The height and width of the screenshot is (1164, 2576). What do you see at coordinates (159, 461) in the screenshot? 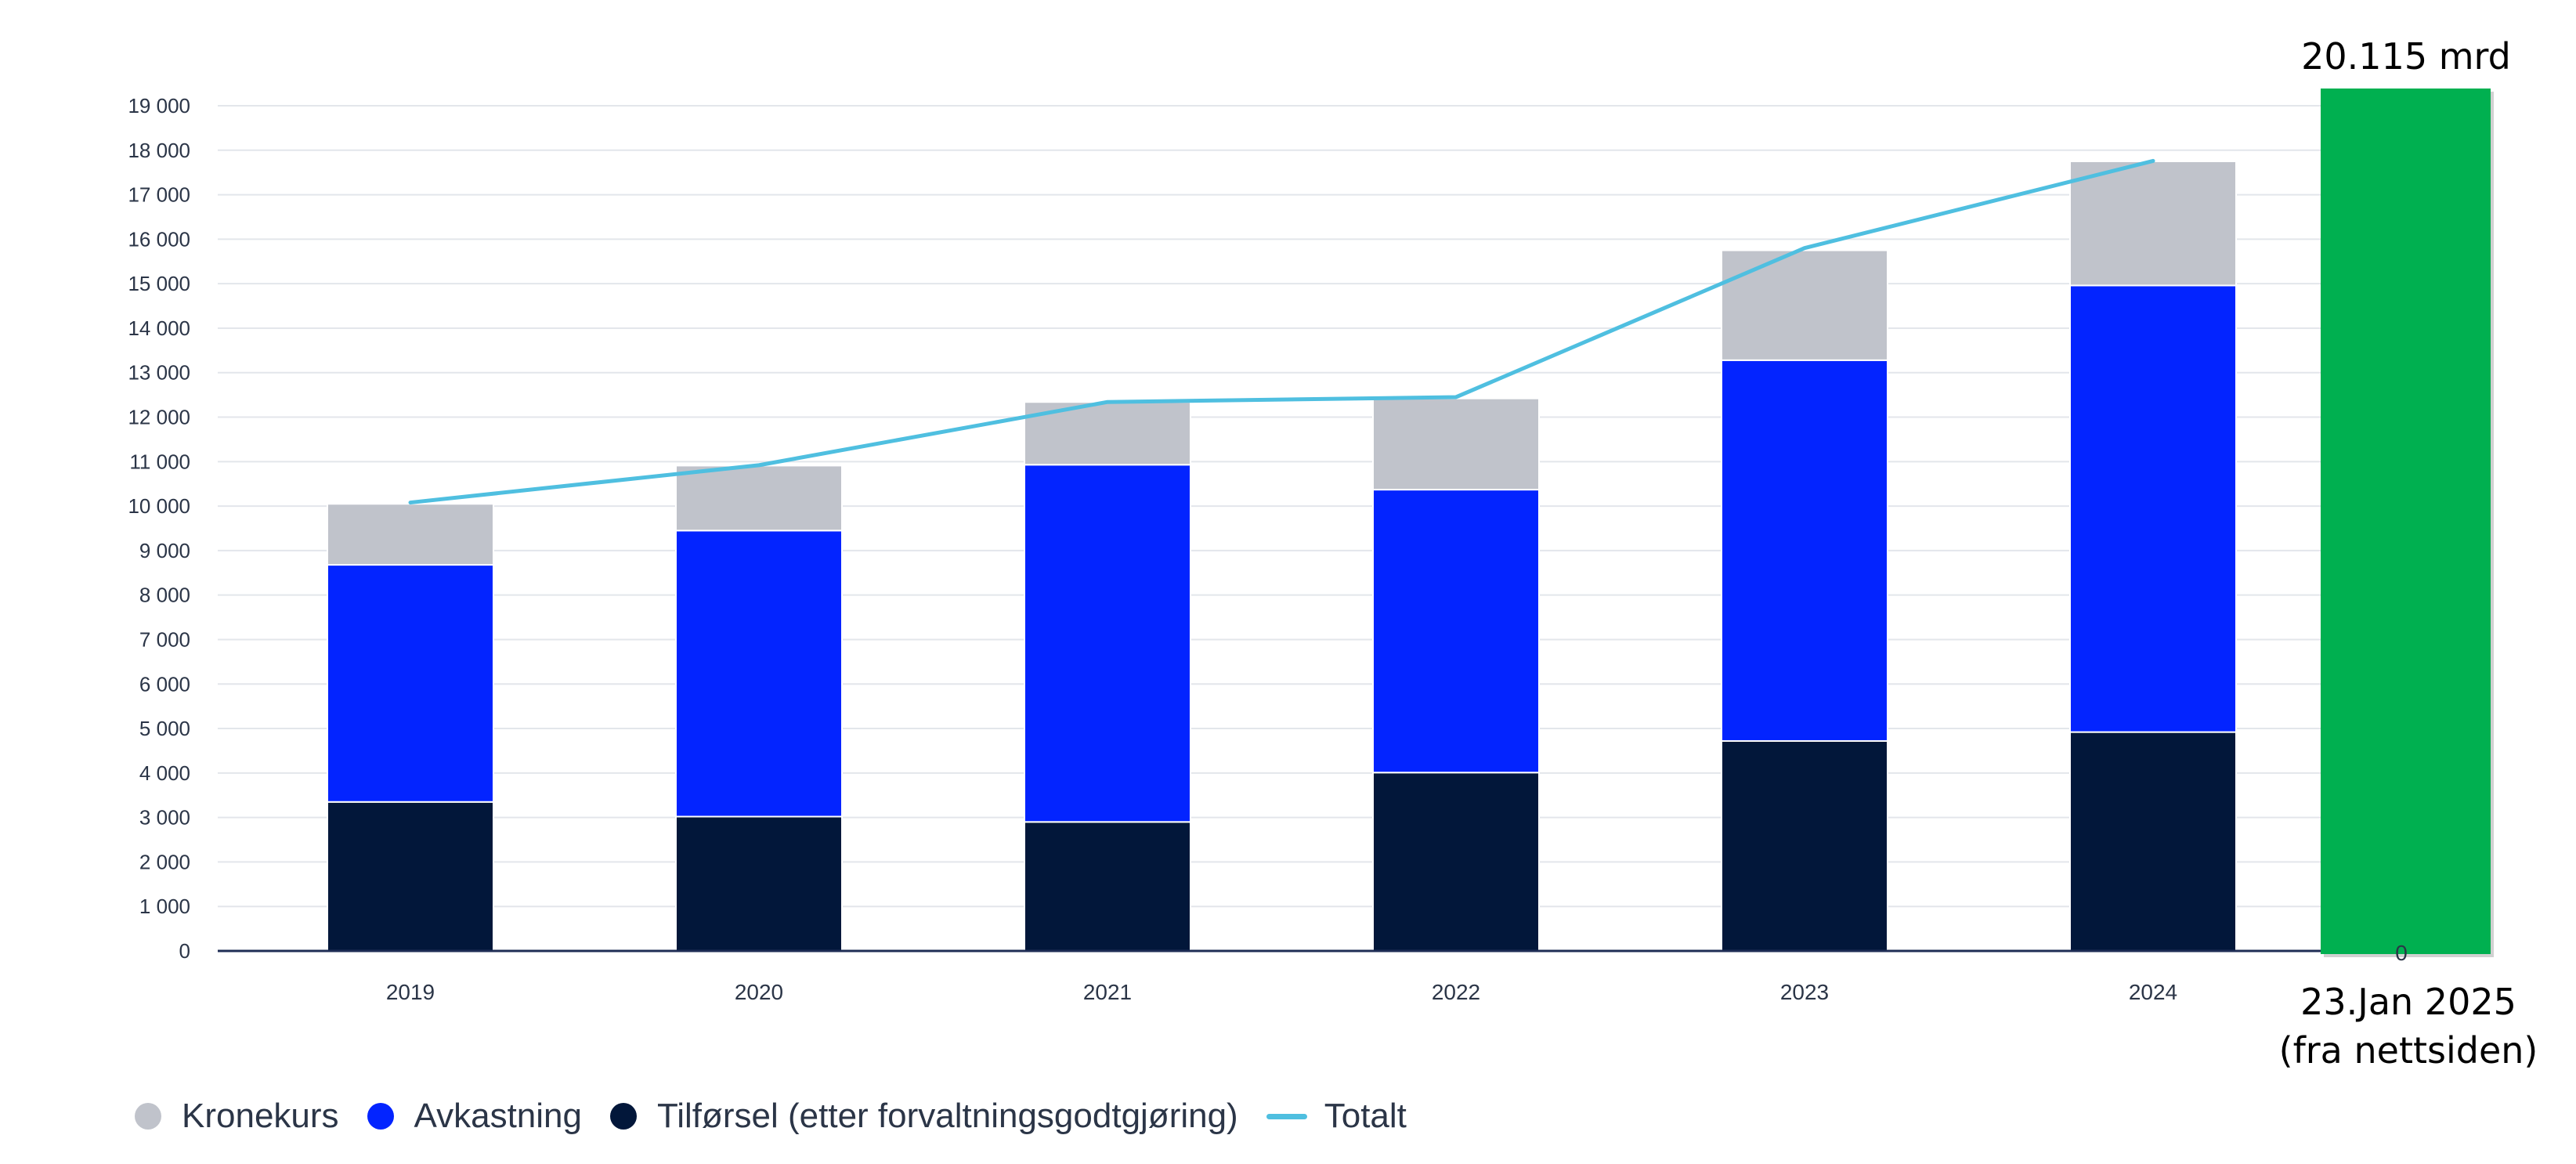
I see `y-tick-label: 11 000` at bounding box center [159, 461].